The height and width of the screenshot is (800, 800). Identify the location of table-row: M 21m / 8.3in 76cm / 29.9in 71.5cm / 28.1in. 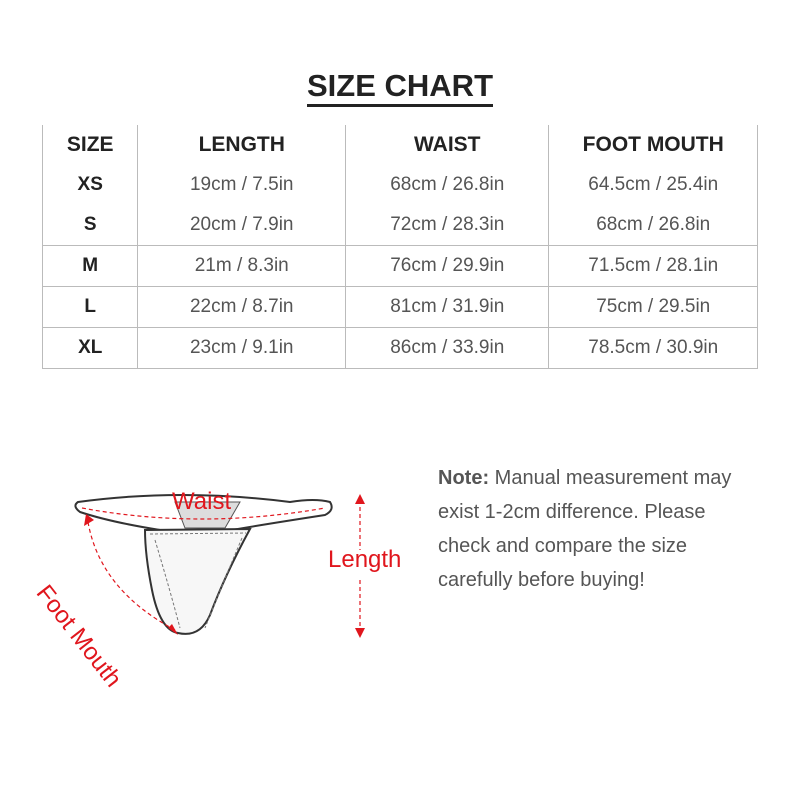
(399, 266).